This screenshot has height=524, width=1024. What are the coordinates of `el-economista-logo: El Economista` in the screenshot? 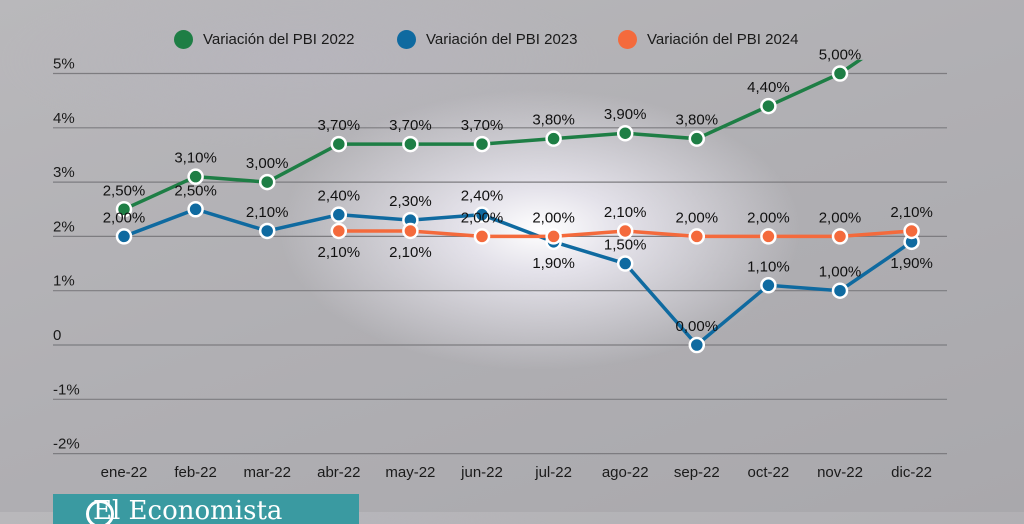 It's located at (206, 509).